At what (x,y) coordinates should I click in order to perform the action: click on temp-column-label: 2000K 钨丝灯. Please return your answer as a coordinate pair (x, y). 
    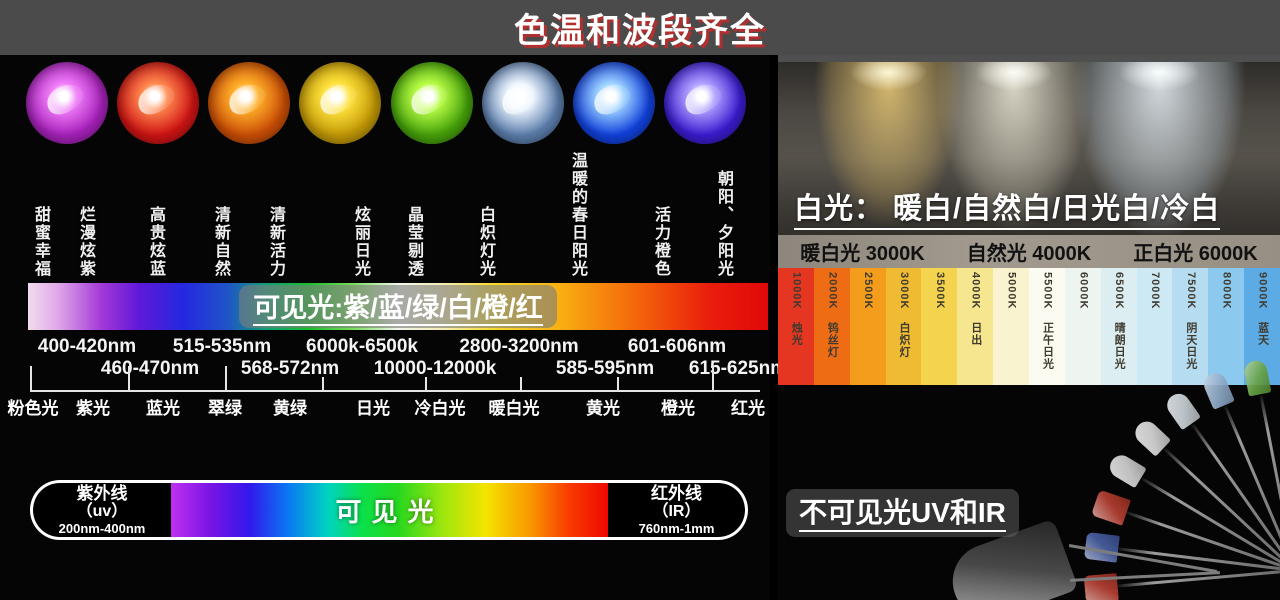
    Looking at the image, I should click on (832, 315).